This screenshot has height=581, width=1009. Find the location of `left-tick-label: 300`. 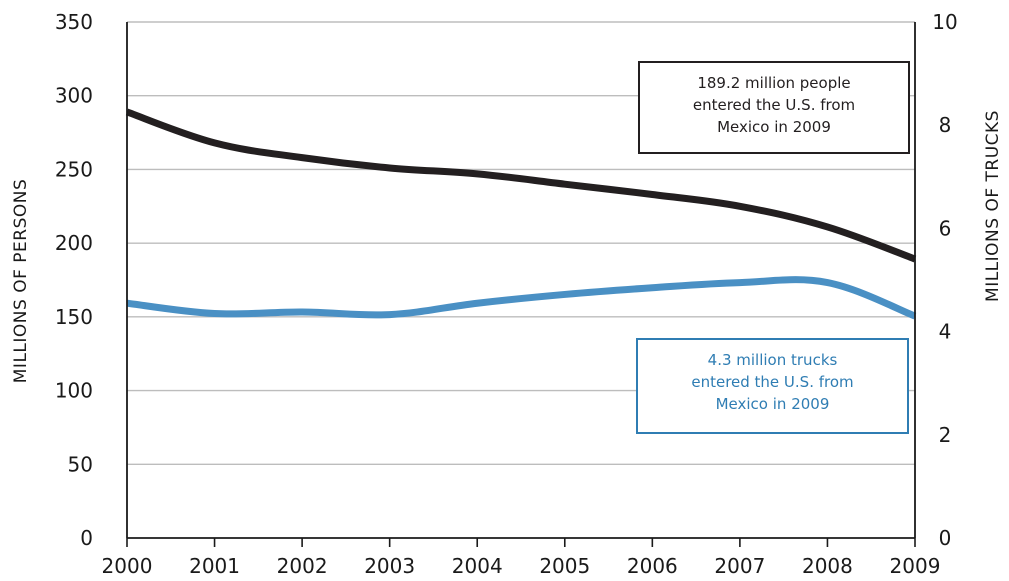

left-tick-label: 300 is located at coordinates (74, 96).